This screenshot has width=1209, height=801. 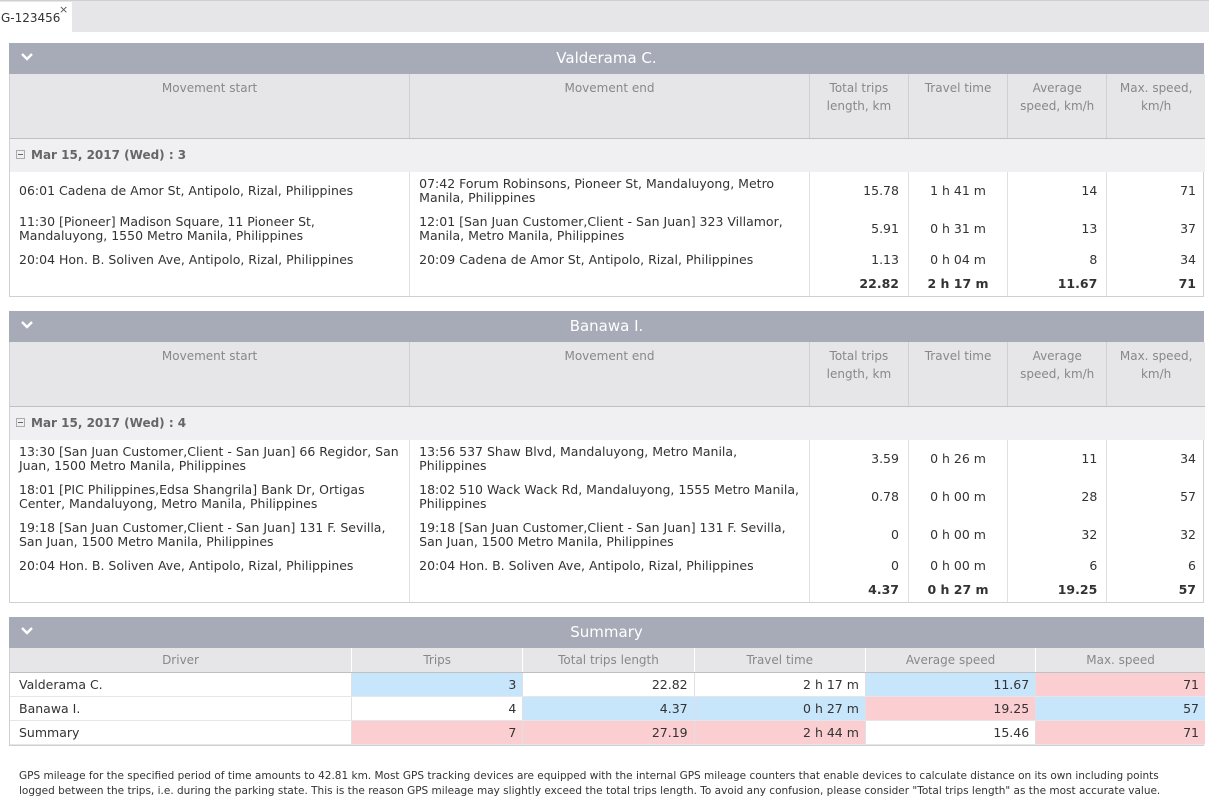 I want to click on total-time: 2 h 17 m, so click(x=958, y=284).